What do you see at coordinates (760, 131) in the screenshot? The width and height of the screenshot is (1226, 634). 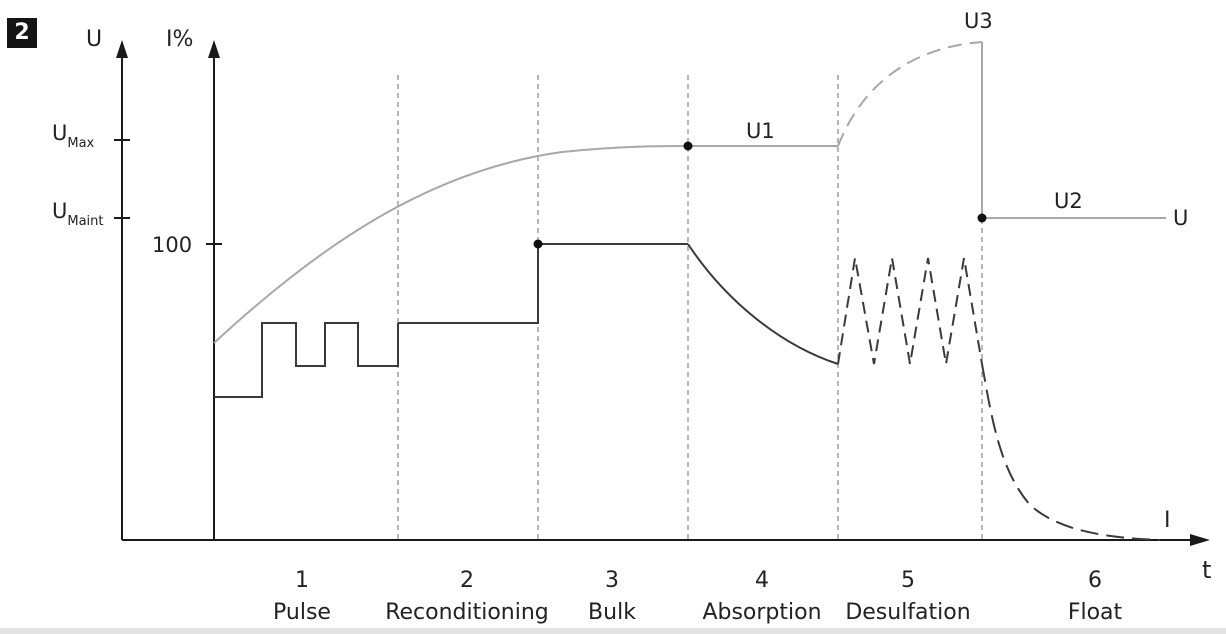 I see `u1-label: U1` at bounding box center [760, 131].